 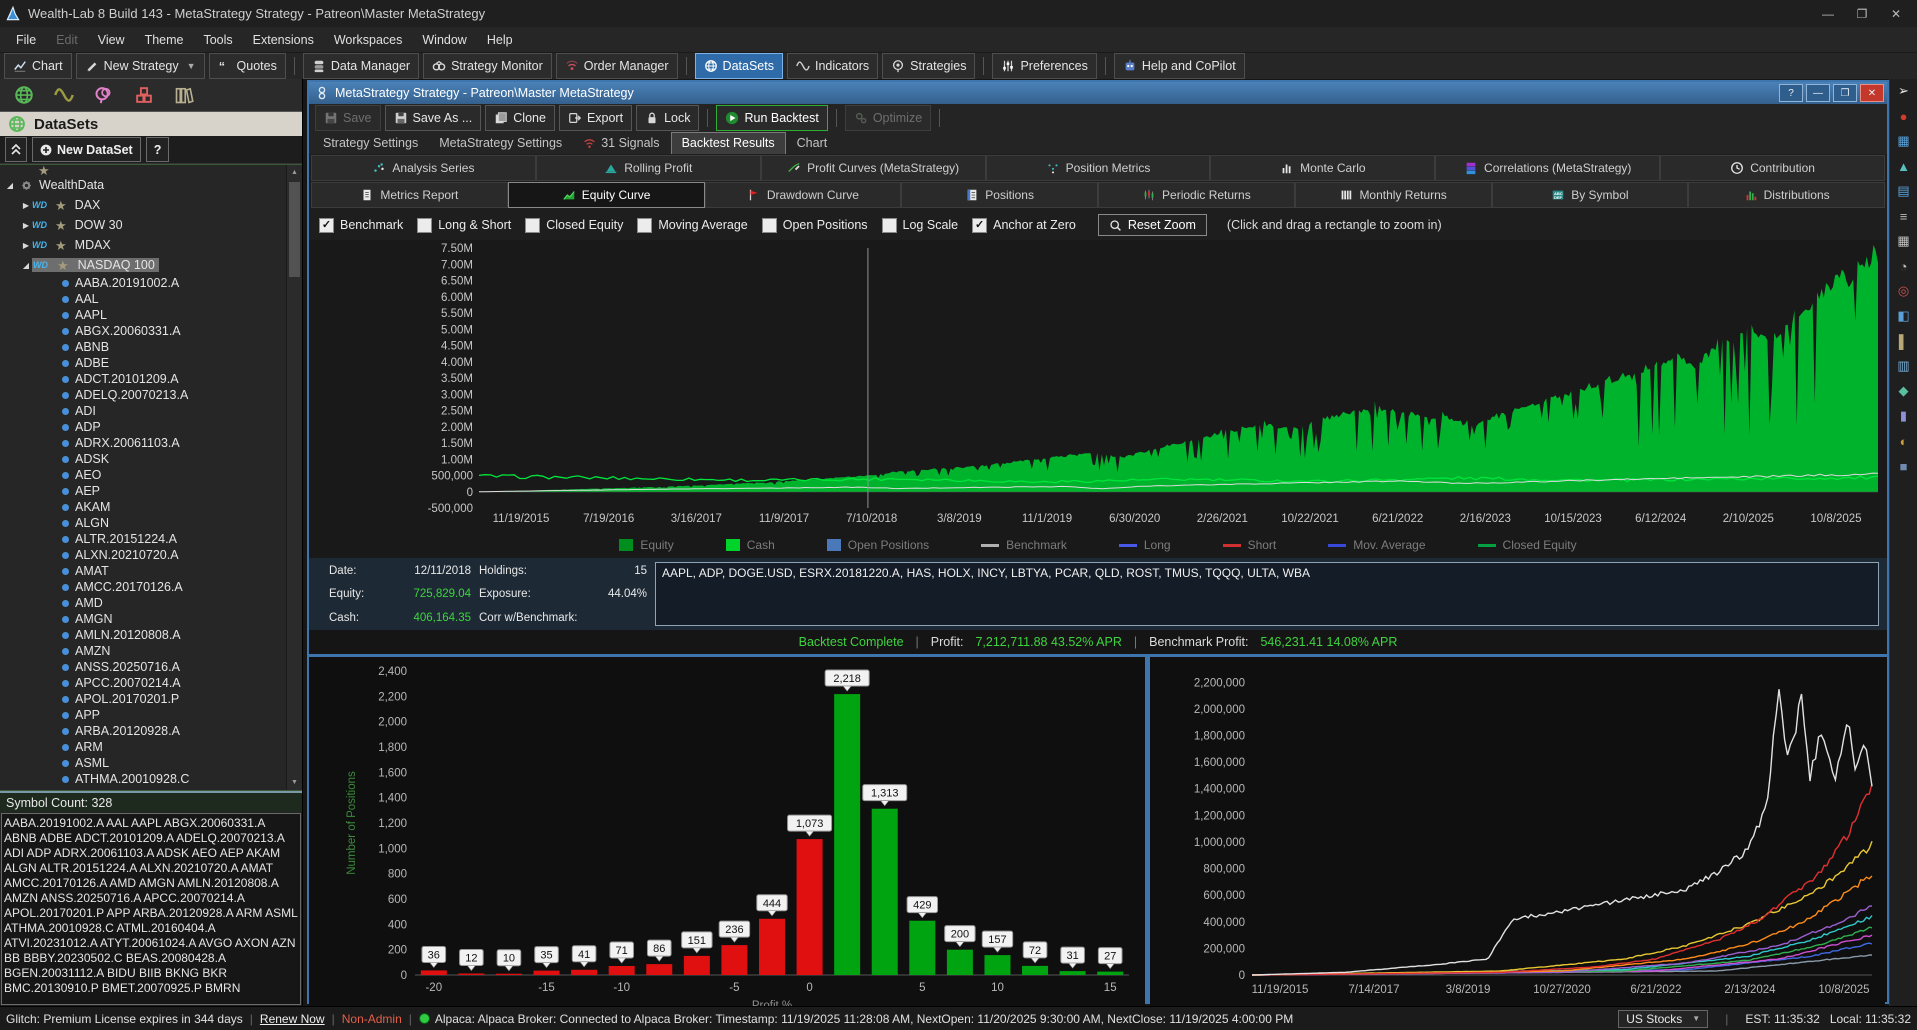 I want to click on tree-dataset-dow-30: ▶ WD ★ DOW 30, so click(x=72, y=225).